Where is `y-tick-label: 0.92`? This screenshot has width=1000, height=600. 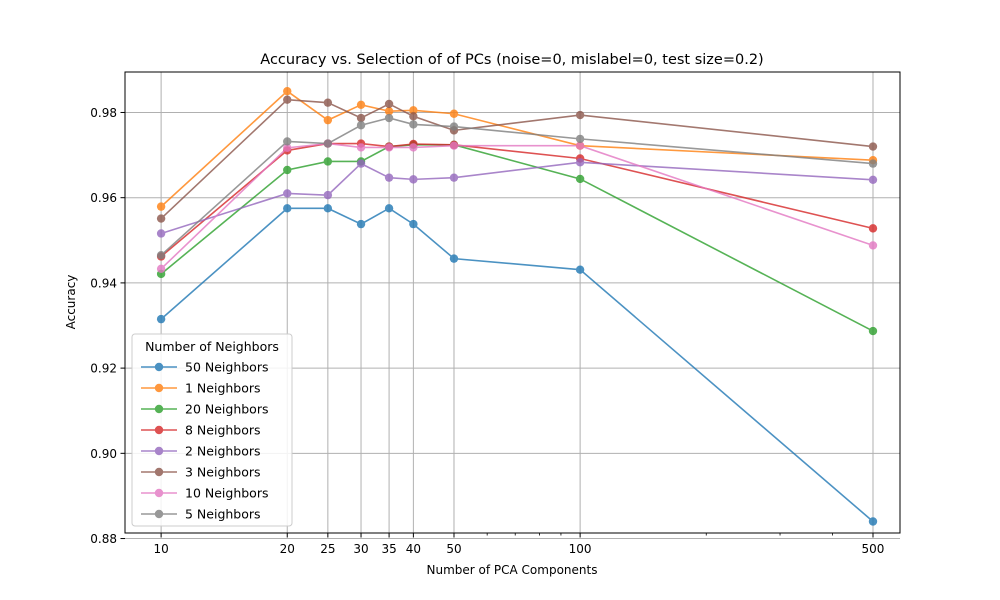
y-tick-label: 0.92 is located at coordinates (103, 369).